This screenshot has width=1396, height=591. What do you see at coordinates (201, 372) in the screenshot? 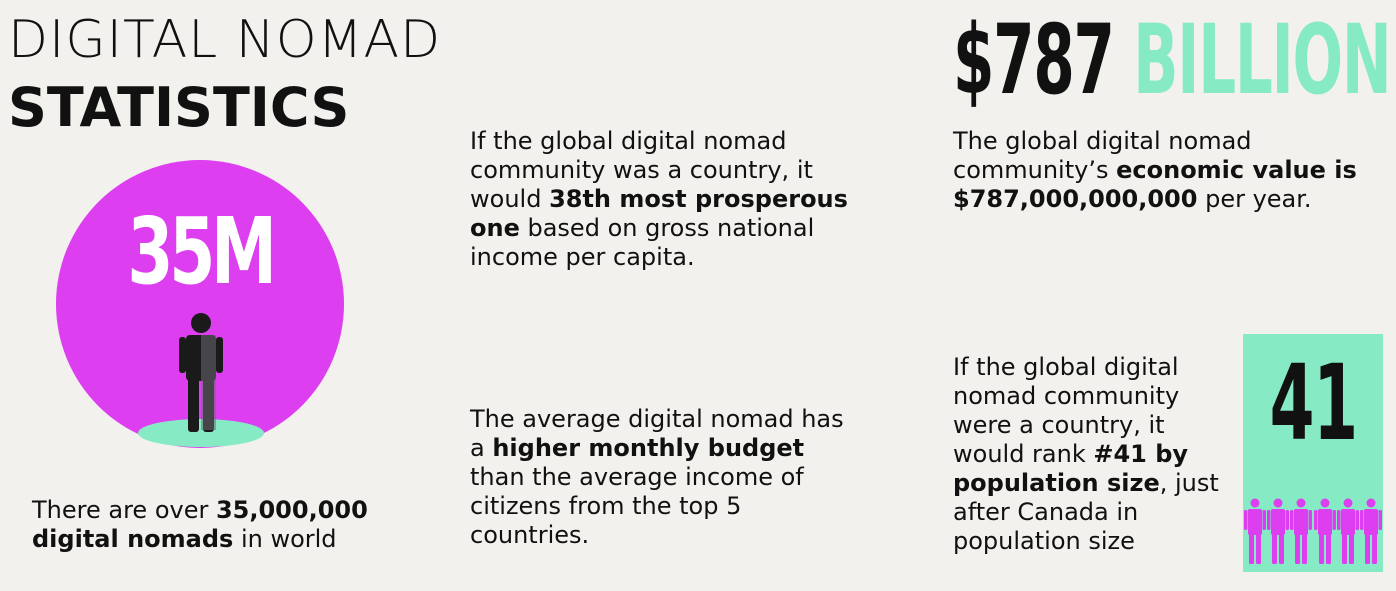
I see `person-icon` at bounding box center [201, 372].